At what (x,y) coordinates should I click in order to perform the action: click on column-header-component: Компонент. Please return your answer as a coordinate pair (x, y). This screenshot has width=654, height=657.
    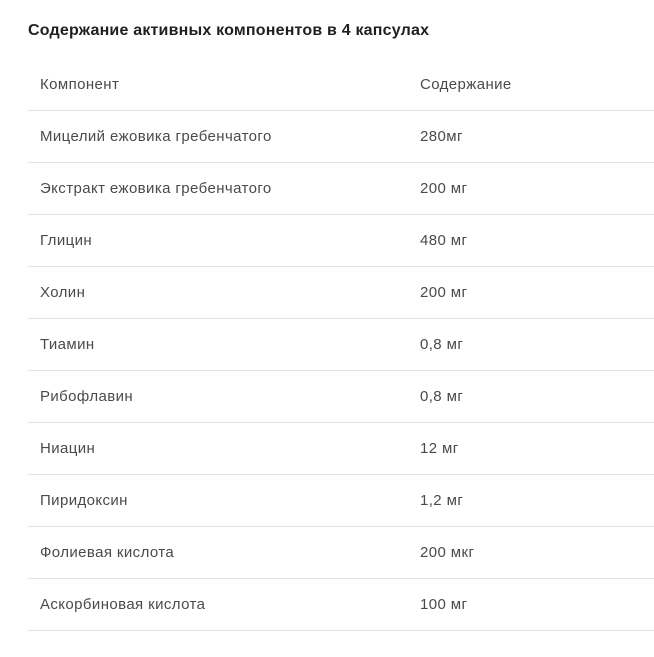
    Looking at the image, I should click on (80, 84).